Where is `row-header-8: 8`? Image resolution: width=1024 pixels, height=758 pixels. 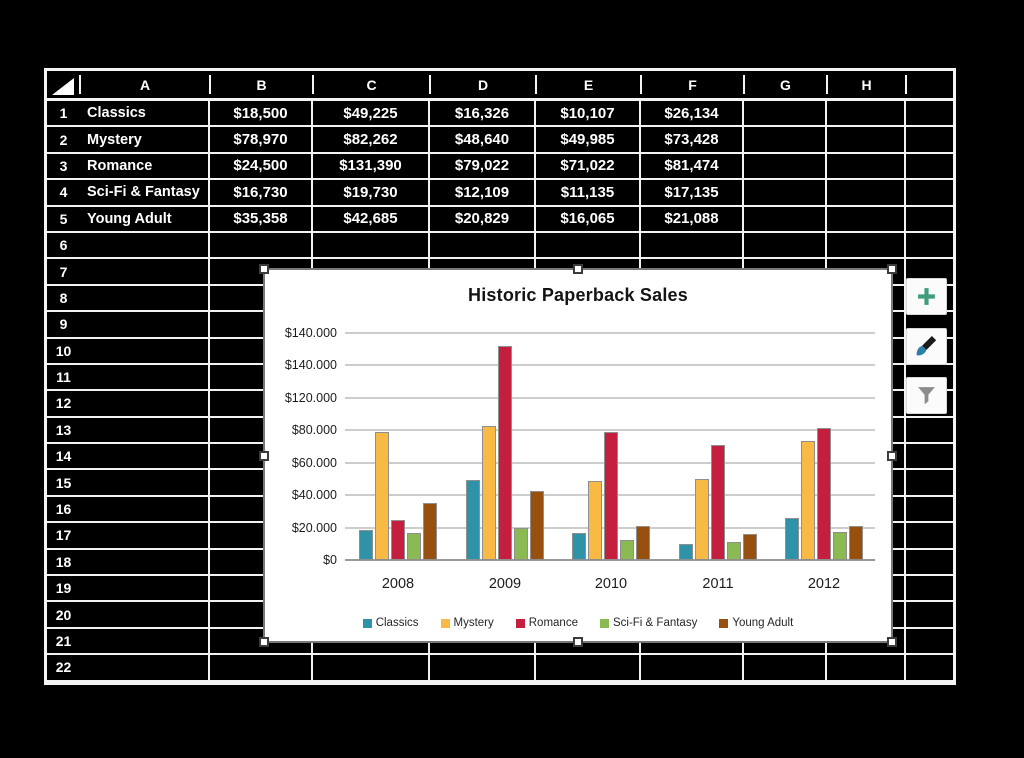 row-header-8: 8 is located at coordinates (63, 297).